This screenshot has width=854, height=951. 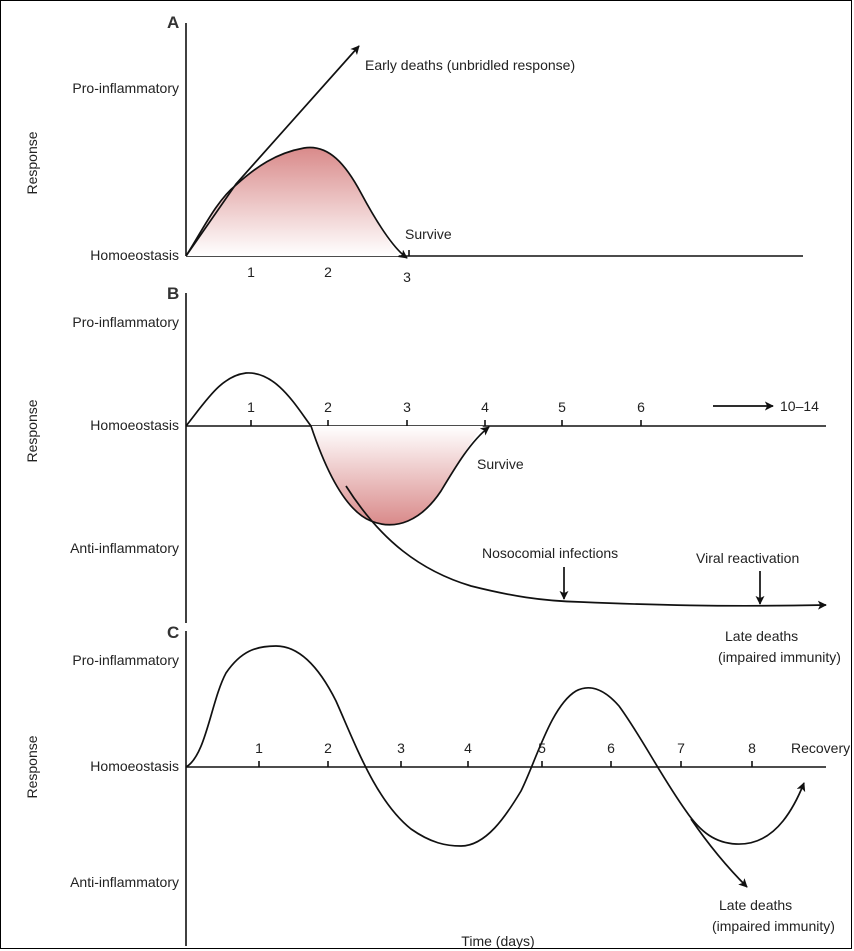 What do you see at coordinates (542, 748) in the screenshot?
I see `panel-c-tick-label-5: 5` at bounding box center [542, 748].